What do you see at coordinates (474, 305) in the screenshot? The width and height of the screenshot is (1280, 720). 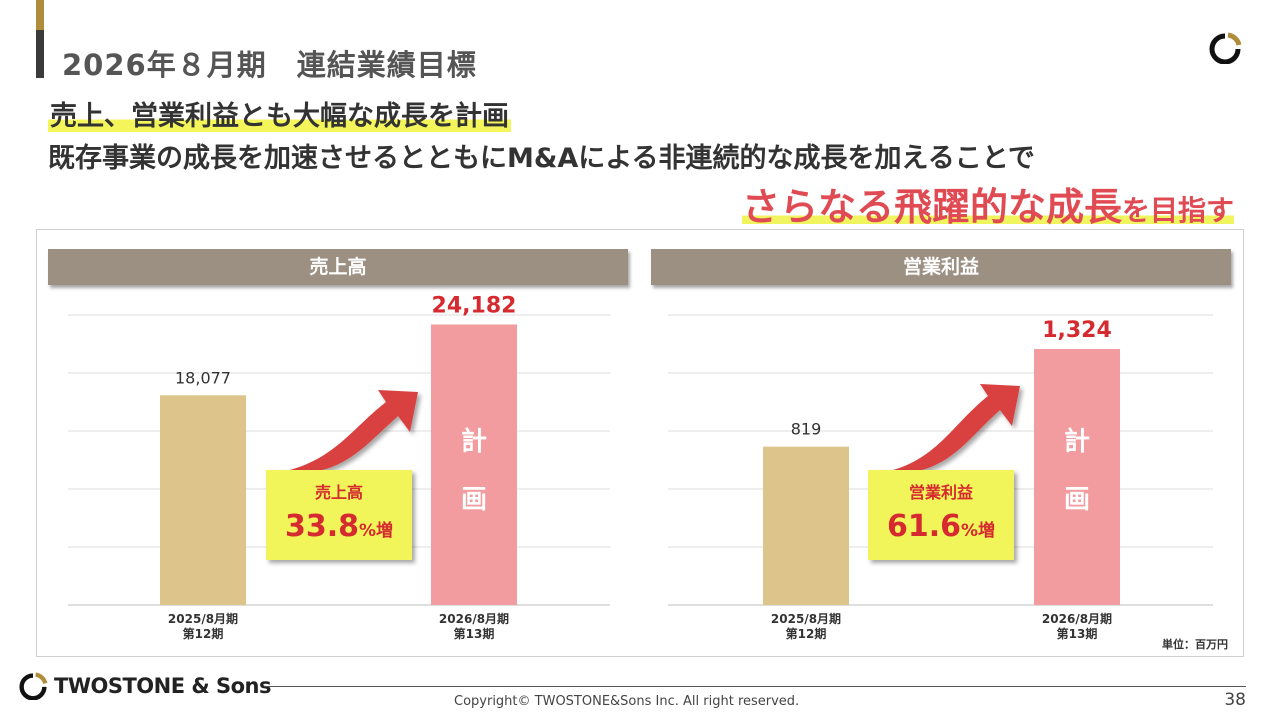 I see `value-label-plan: 24,182` at bounding box center [474, 305].